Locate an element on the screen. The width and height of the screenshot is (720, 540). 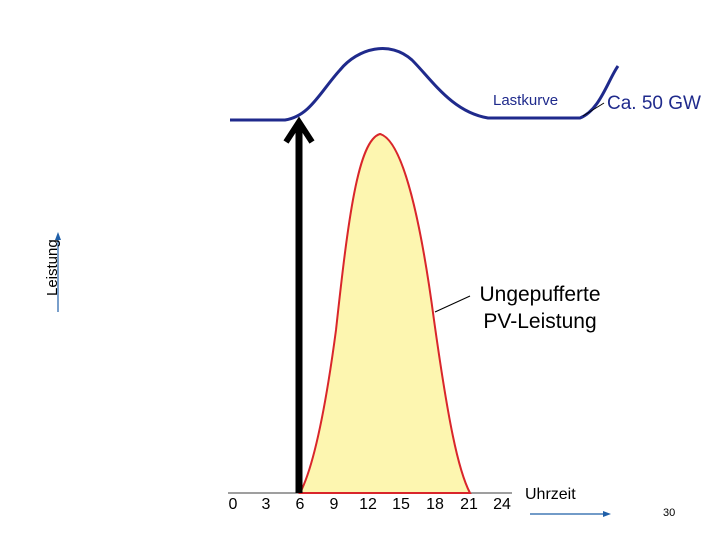
x-axis-label: Uhrzeit is located at coordinates (550, 494).